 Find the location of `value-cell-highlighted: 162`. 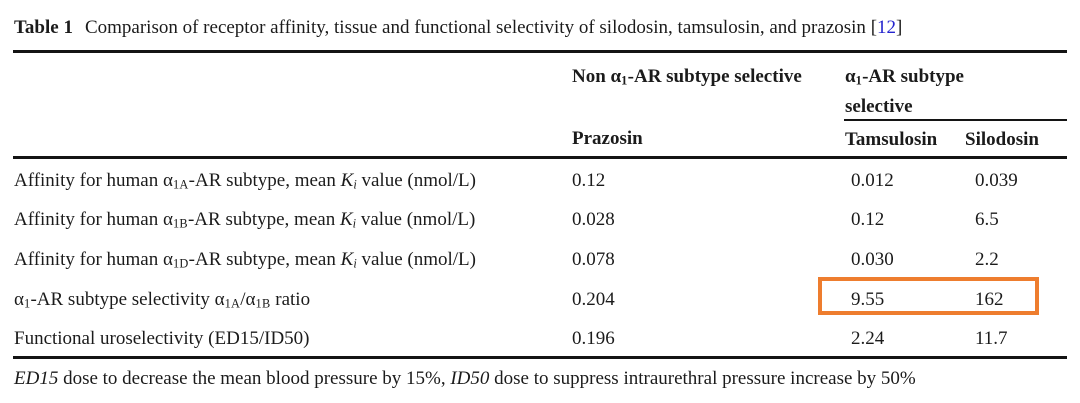

value-cell-highlighted: 162 is located at coordinates (989, 300).